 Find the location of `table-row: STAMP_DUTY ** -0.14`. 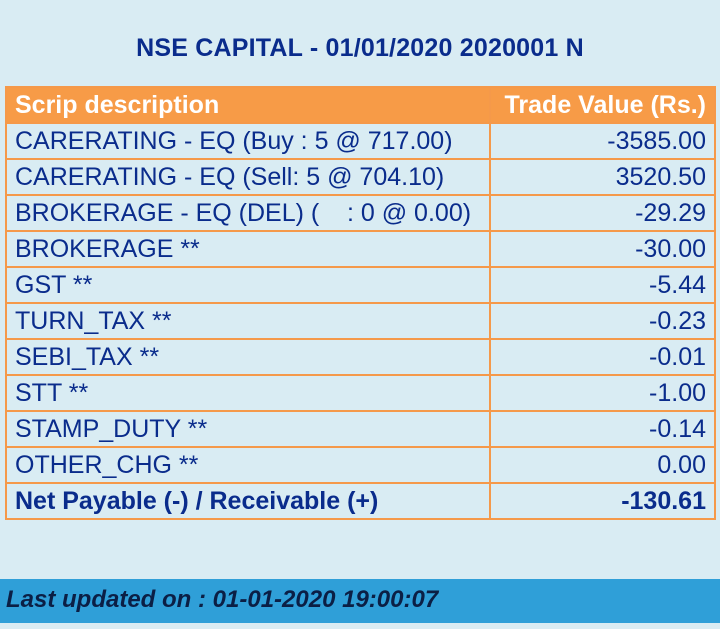

table-row: STAMP_DUTY ** -0.14 is located at coordinates (360, 429).